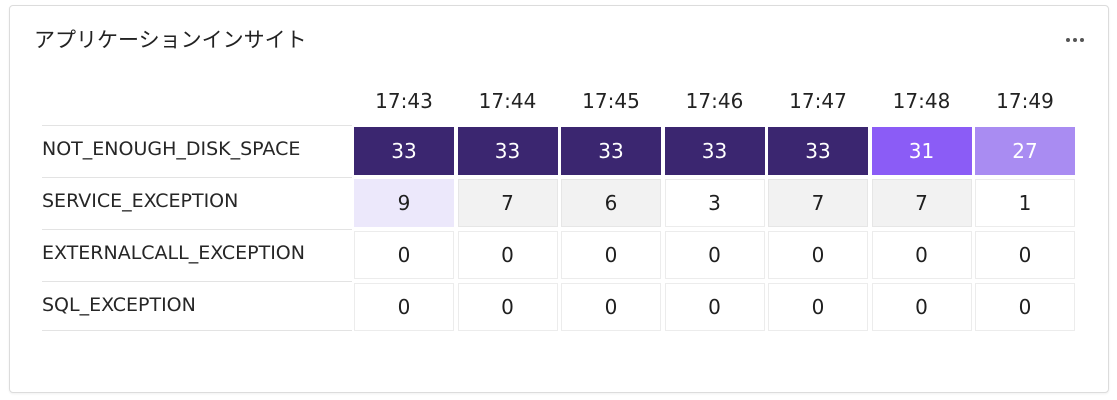 This screenshot has width=1117, height=400. Describe the element at coordinates (170, 40) in the screenshot. I see `card-title: アプリケーションインサイト` at that location.